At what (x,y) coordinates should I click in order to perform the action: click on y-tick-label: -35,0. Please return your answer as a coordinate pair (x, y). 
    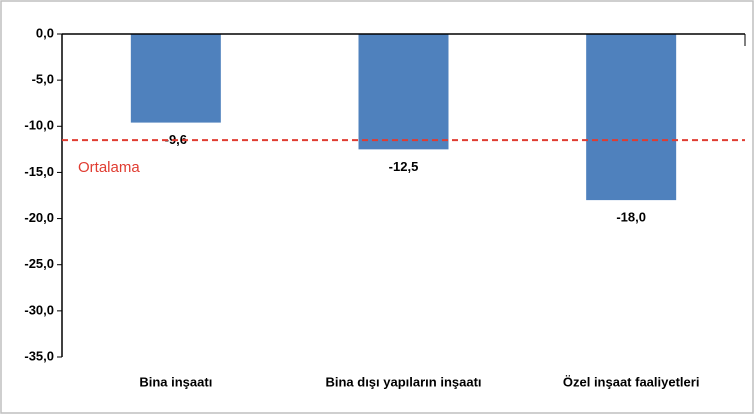
    Looking at the image, I should click on (39, 355).